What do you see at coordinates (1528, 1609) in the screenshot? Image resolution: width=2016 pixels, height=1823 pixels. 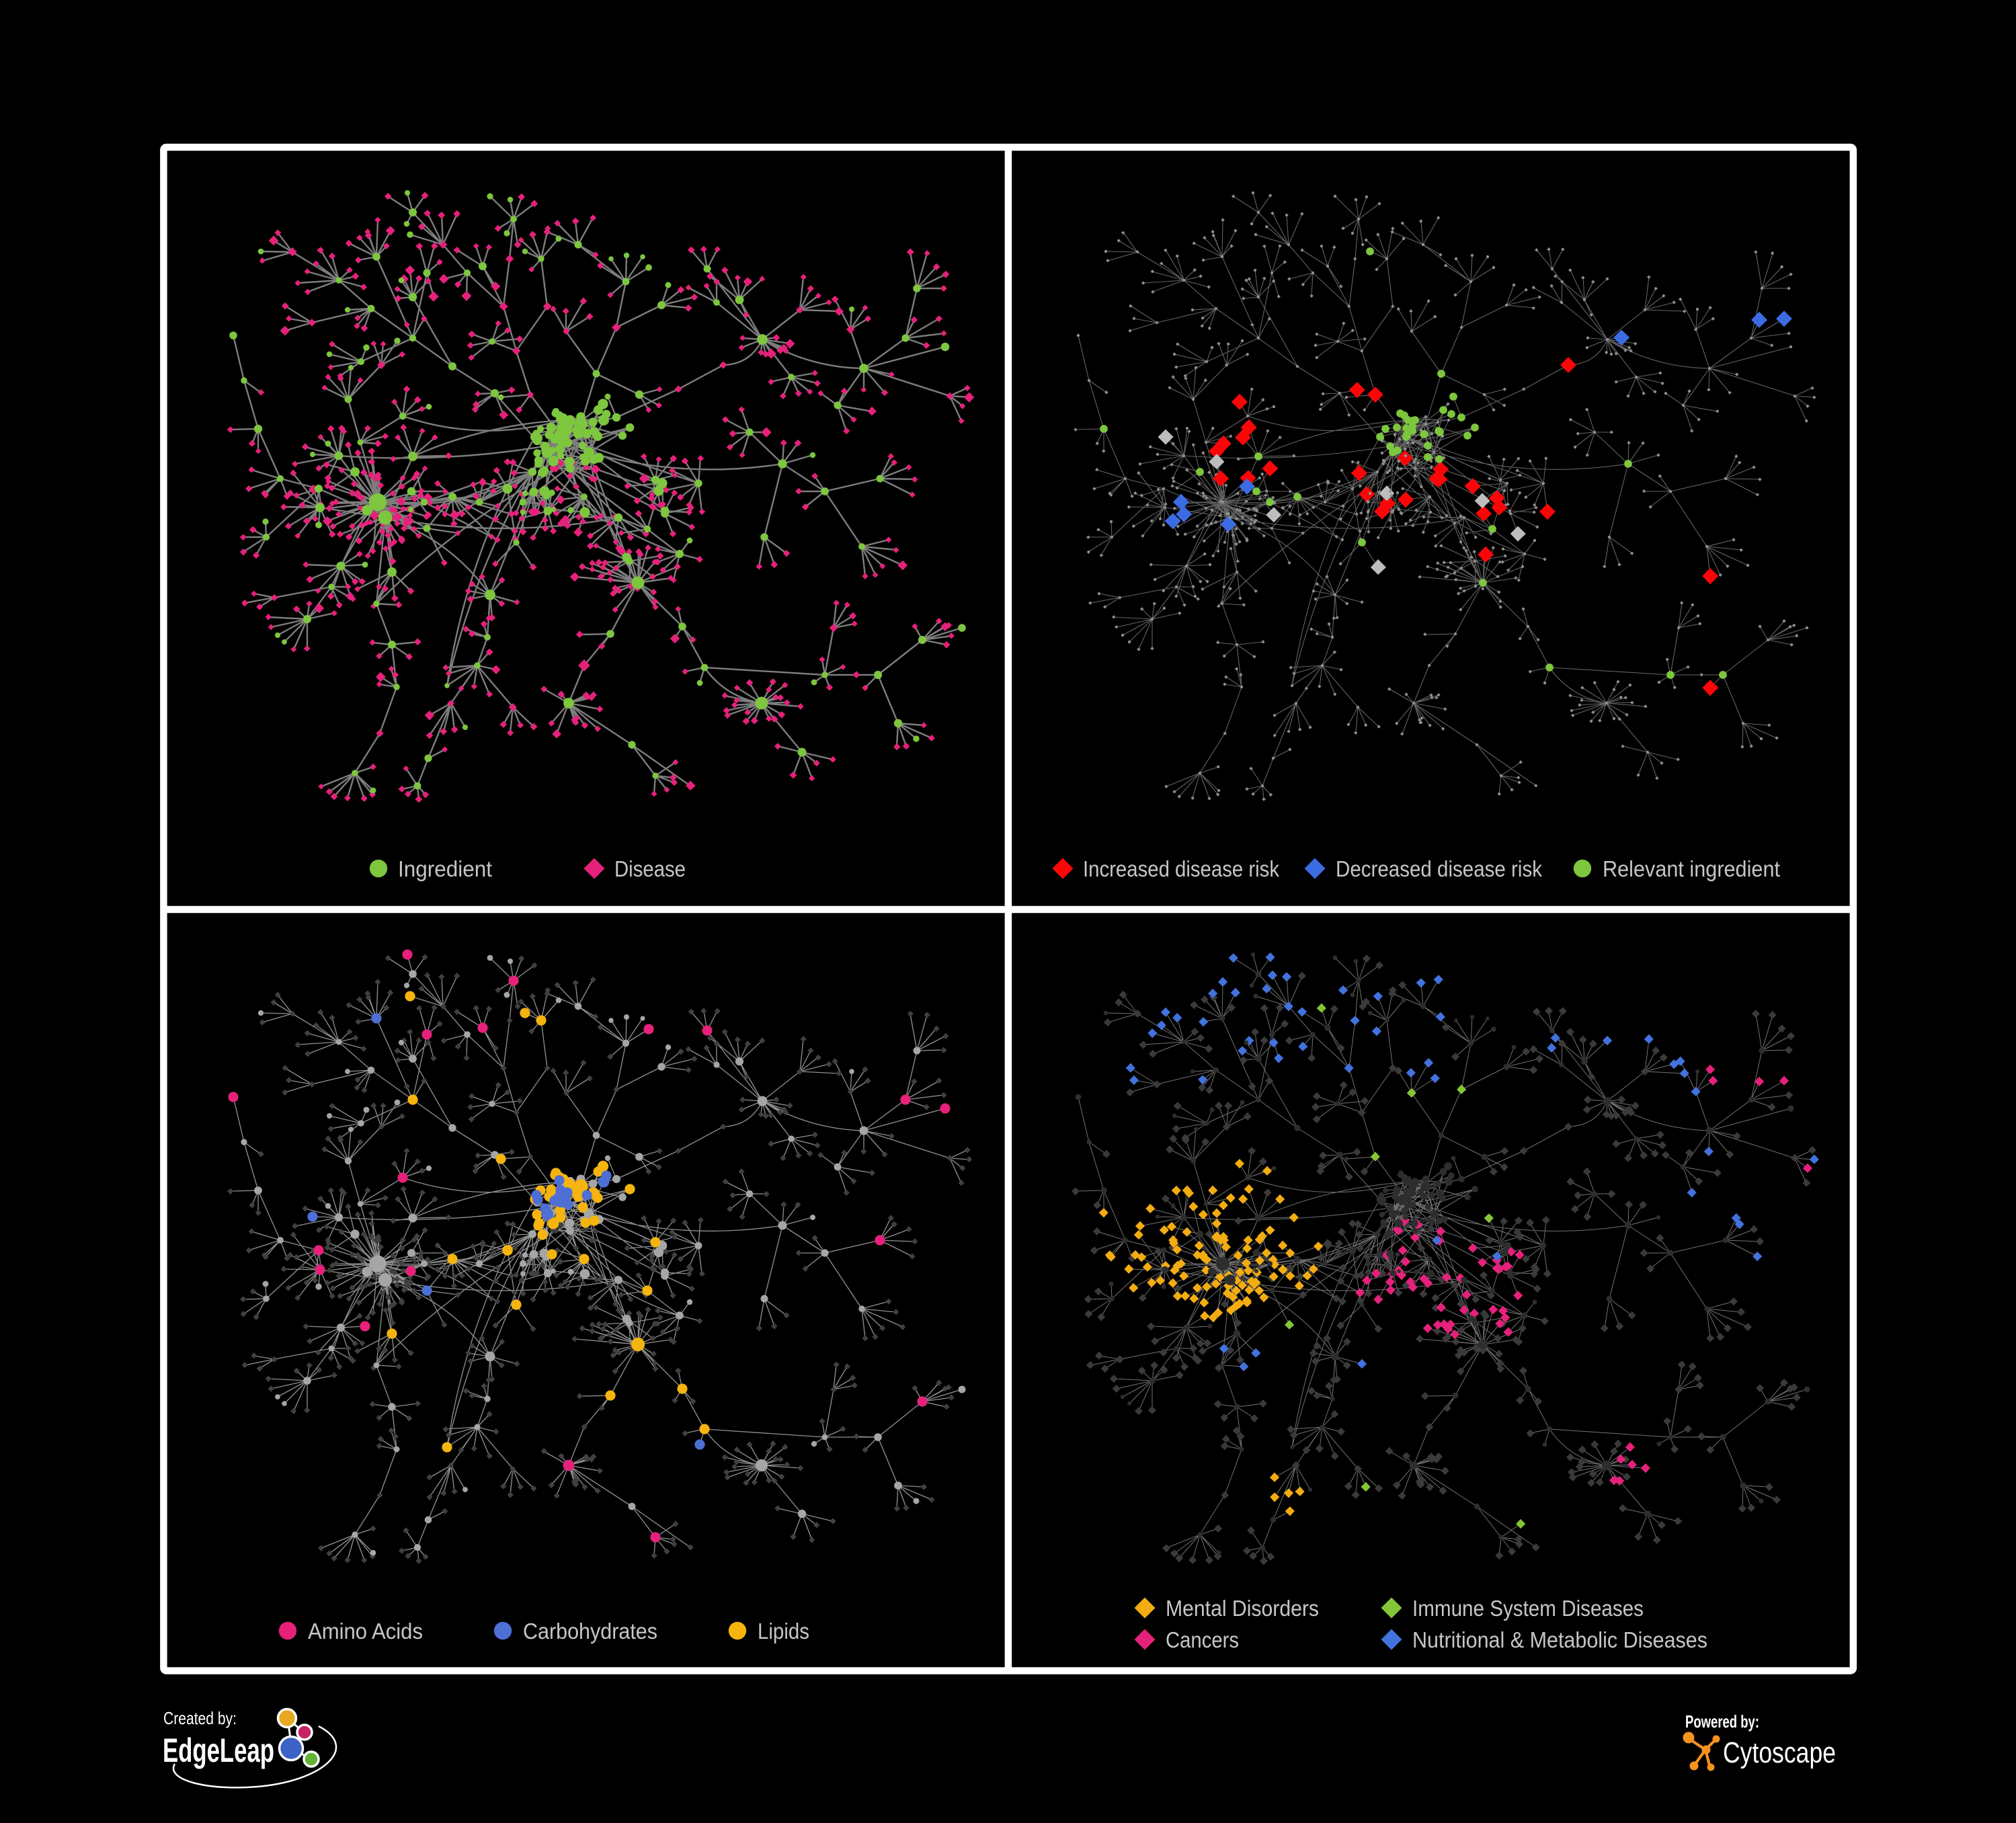 I see `svg-text: Immune System Diseases` at bounding box center [1528, 1609].